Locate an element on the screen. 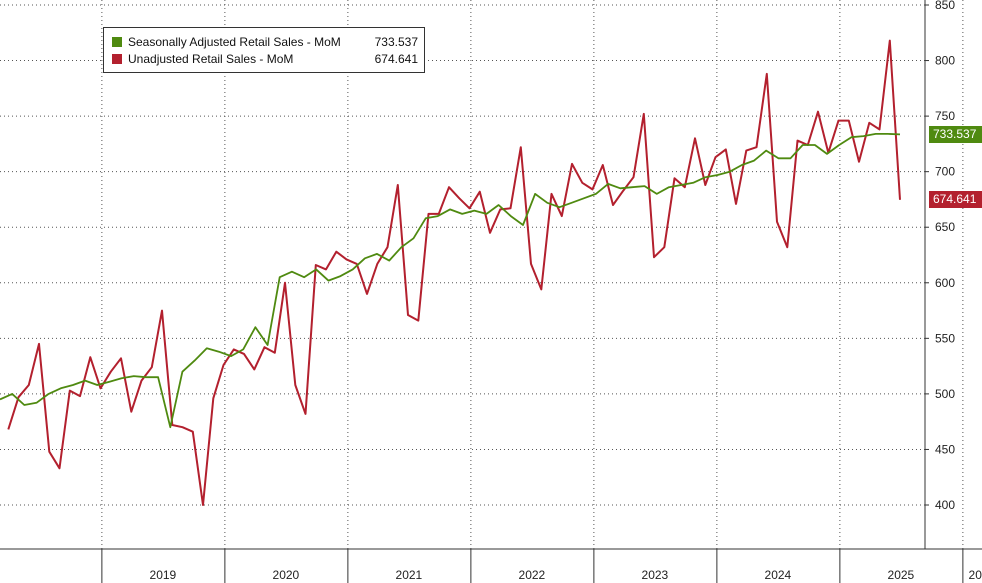 This screenshot has height=583, width=982. legend-label: Seasonally Adjusted Retail Sales - MoM is located at coordinates (234, 42).